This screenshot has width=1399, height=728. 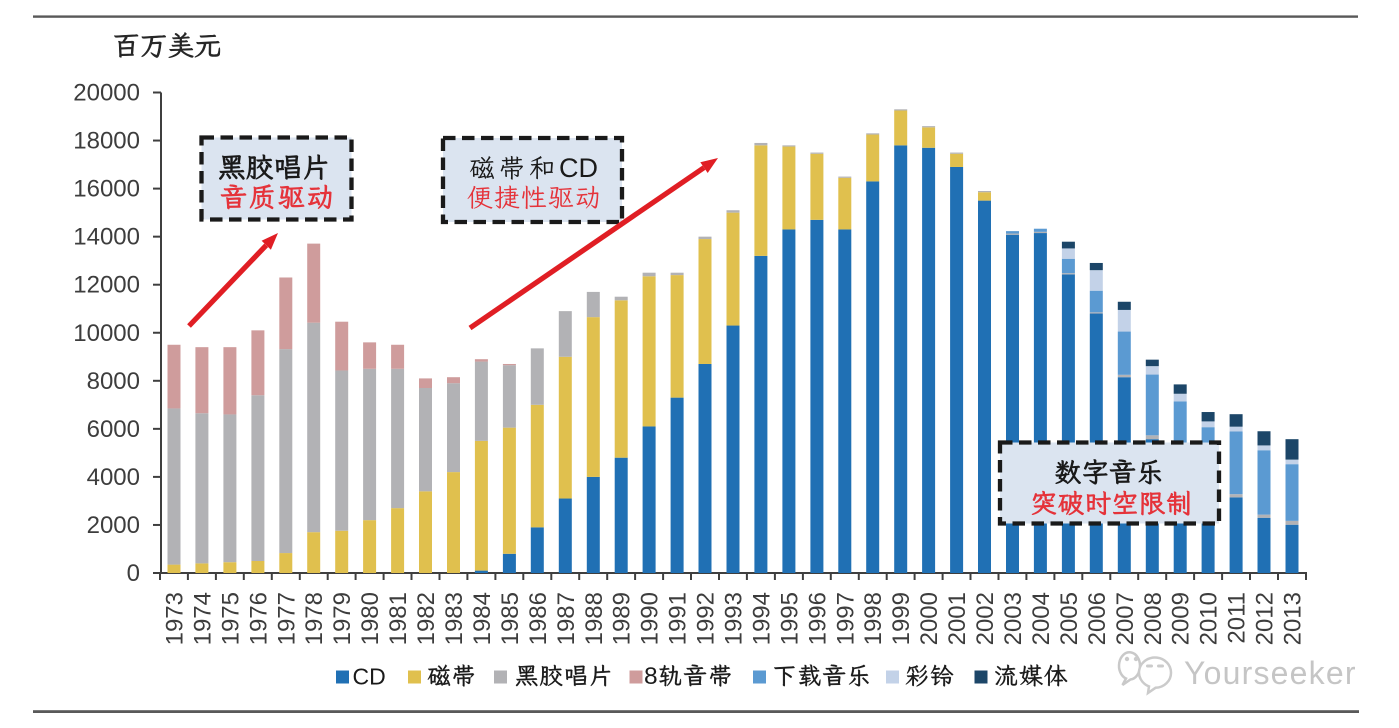 I want to click on svg-text: 1989, so click(x=622, y=618).